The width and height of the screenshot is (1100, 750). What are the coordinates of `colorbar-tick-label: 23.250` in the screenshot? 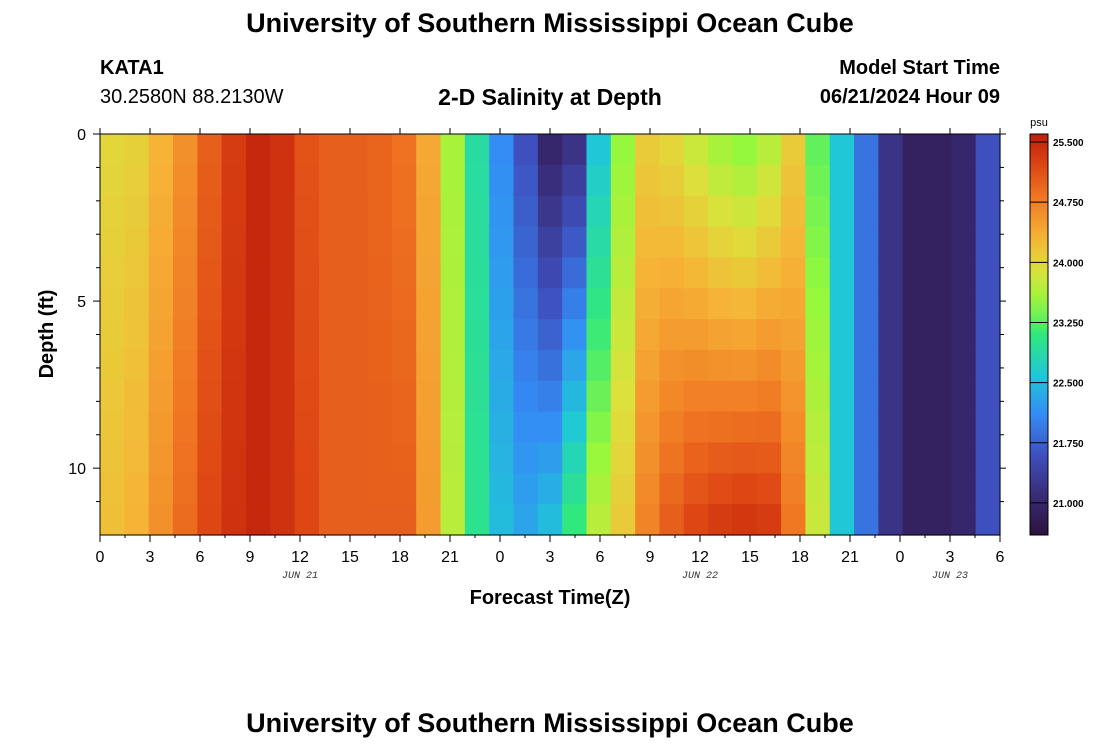 It's located at (1068, 323).